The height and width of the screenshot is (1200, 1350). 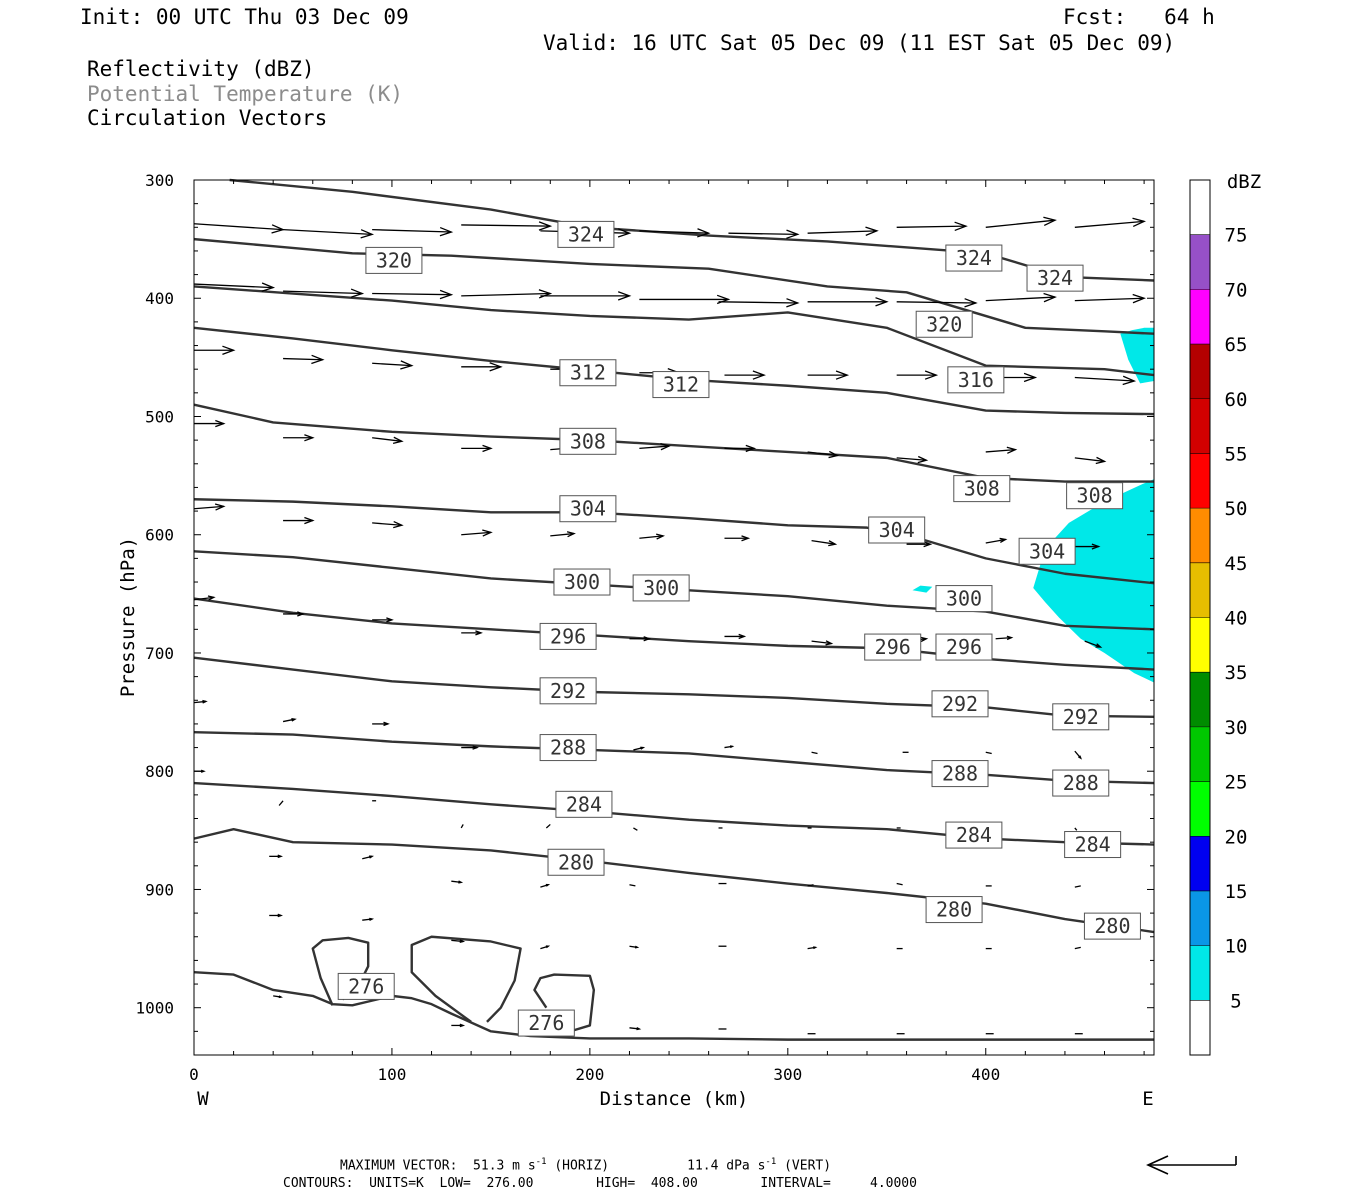 I want to click on y-tick-label-7: 1000, so click(x=154, y=1008).